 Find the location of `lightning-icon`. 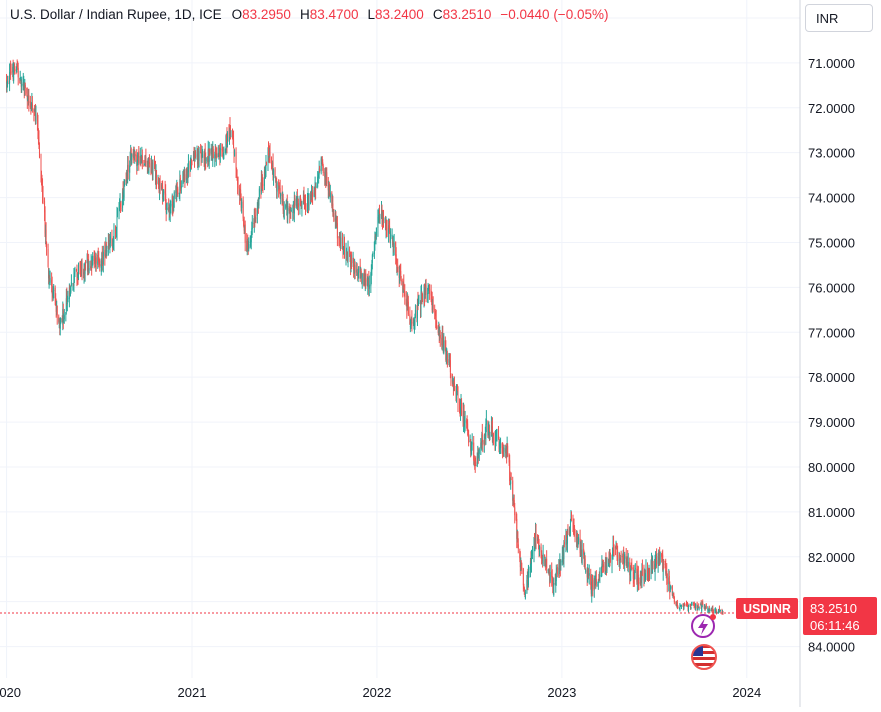

lightning-icon is located at coordinates (703, 626).